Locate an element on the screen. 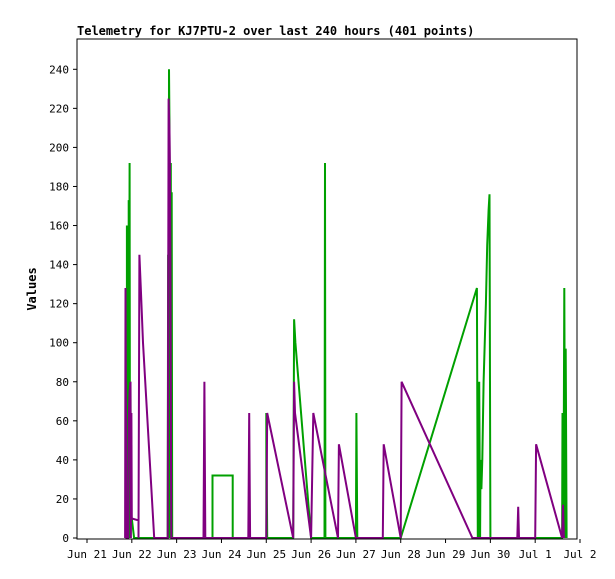 The width and height of the screenshot is (615, 579). x-tick-label: Jun 24 is located at coordinates (222, 554).